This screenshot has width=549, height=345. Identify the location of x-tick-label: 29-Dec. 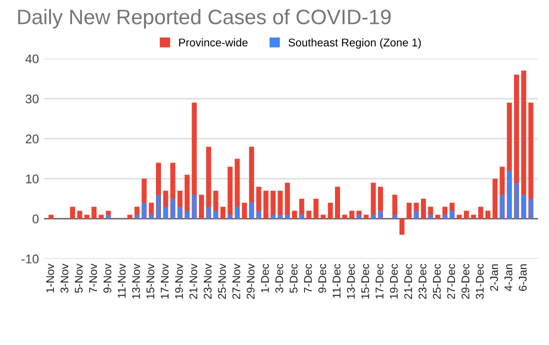
(466, 281).